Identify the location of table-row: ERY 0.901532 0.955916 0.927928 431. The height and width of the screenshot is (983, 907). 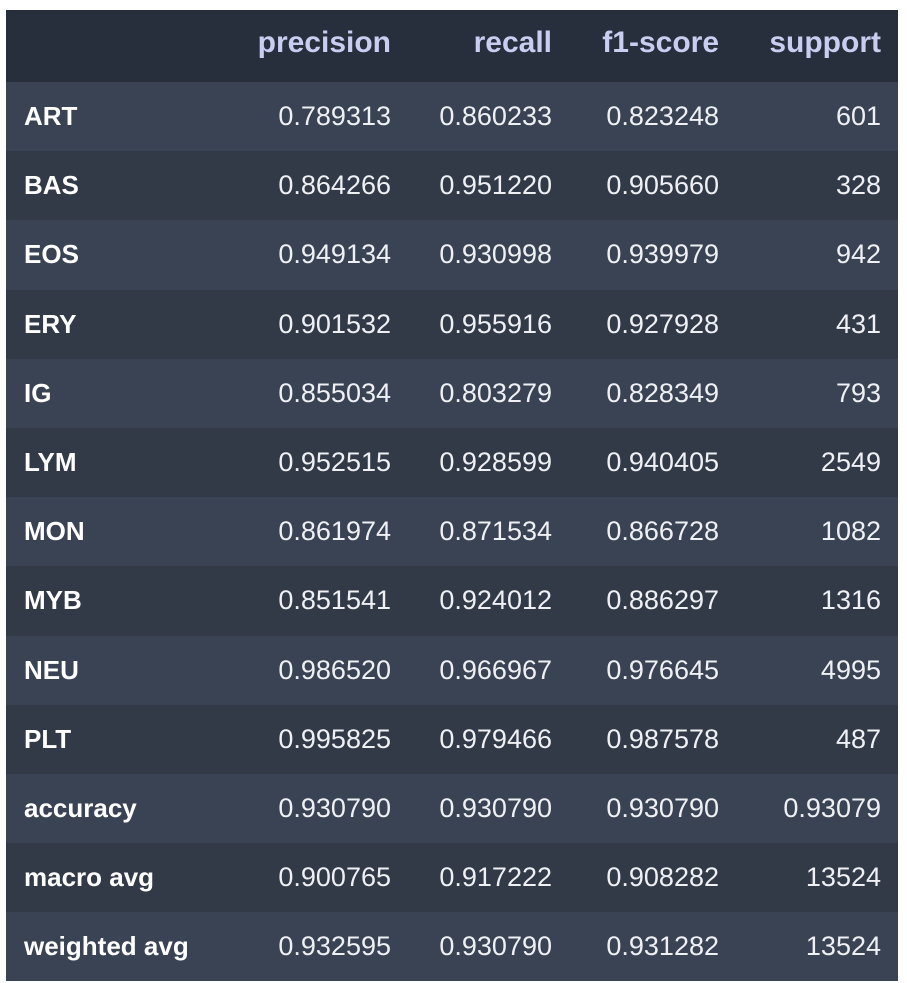
(452, 324).